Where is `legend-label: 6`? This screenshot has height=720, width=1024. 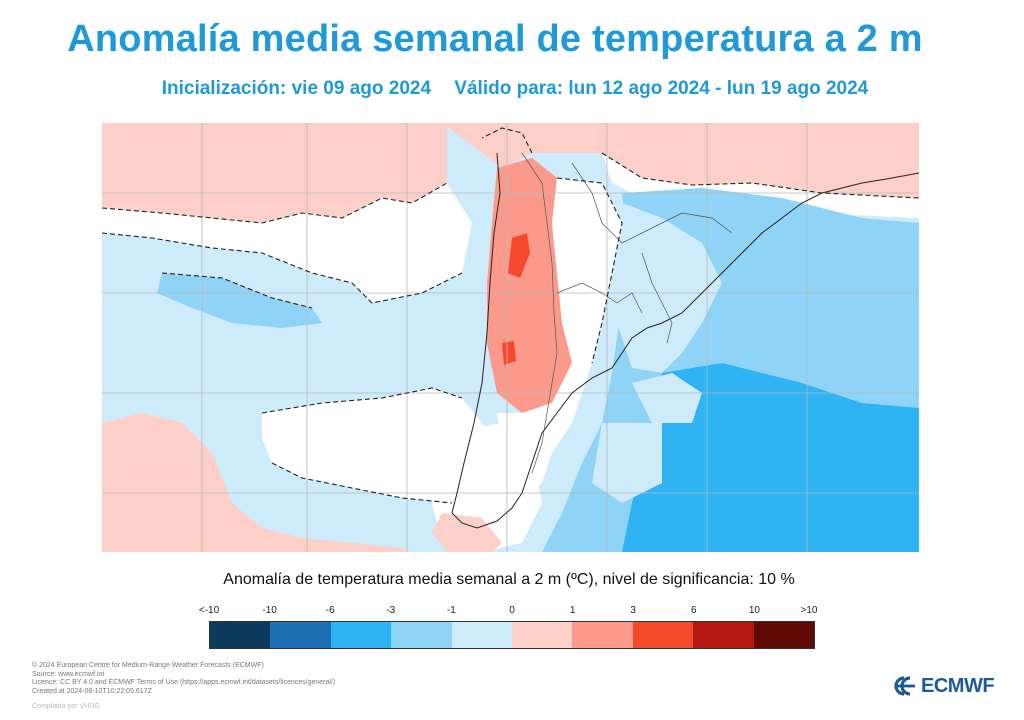
legend-label: 6 is located at coordinates (694, 610).